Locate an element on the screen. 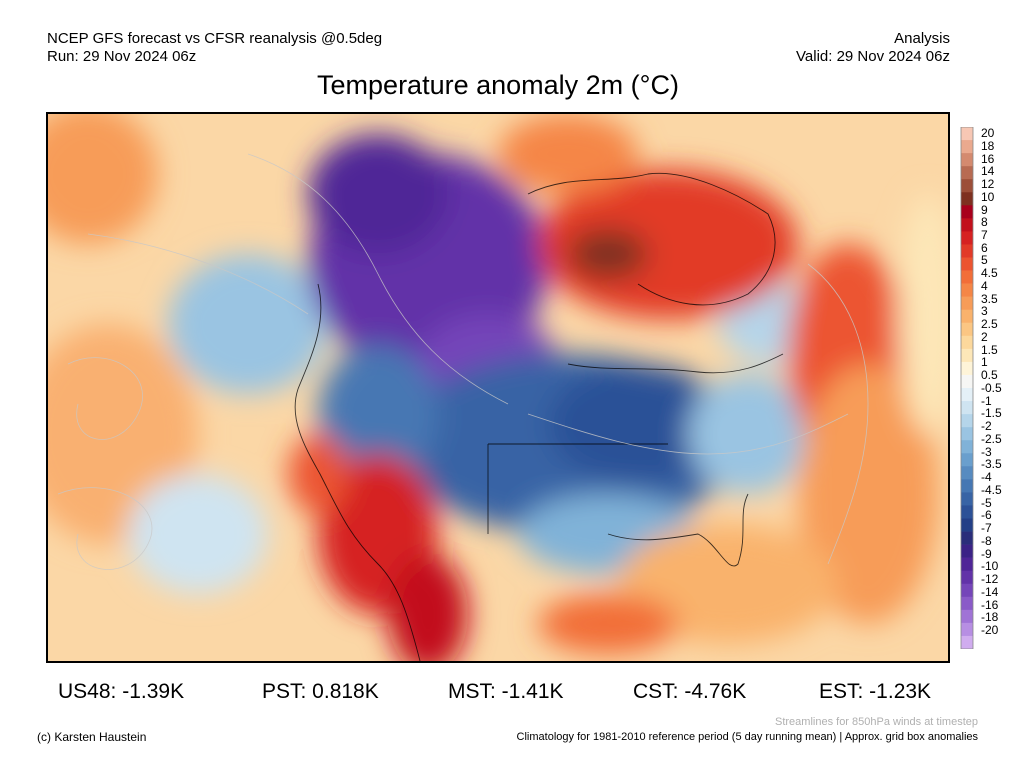  colorbar-tick-label: 6 is located at coordinates (984, 247).